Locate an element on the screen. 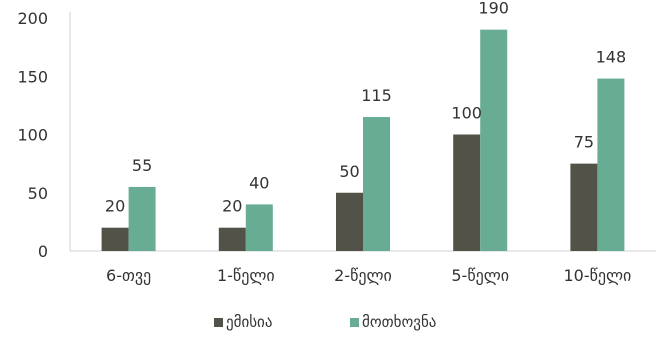  y-tick-label: 150 is located at coordinates (32, 76).